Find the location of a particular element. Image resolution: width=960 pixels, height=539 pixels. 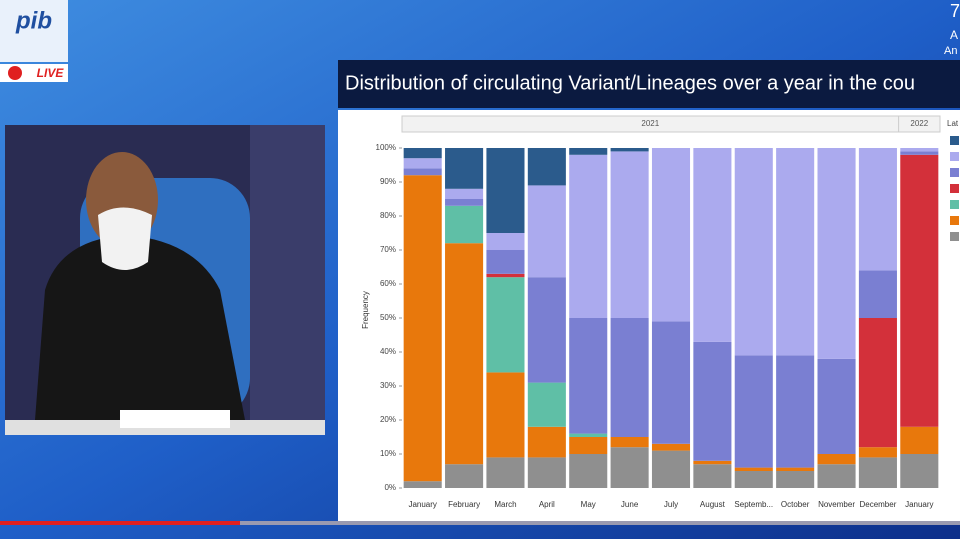

header-row is located at coordinates (671, 124).